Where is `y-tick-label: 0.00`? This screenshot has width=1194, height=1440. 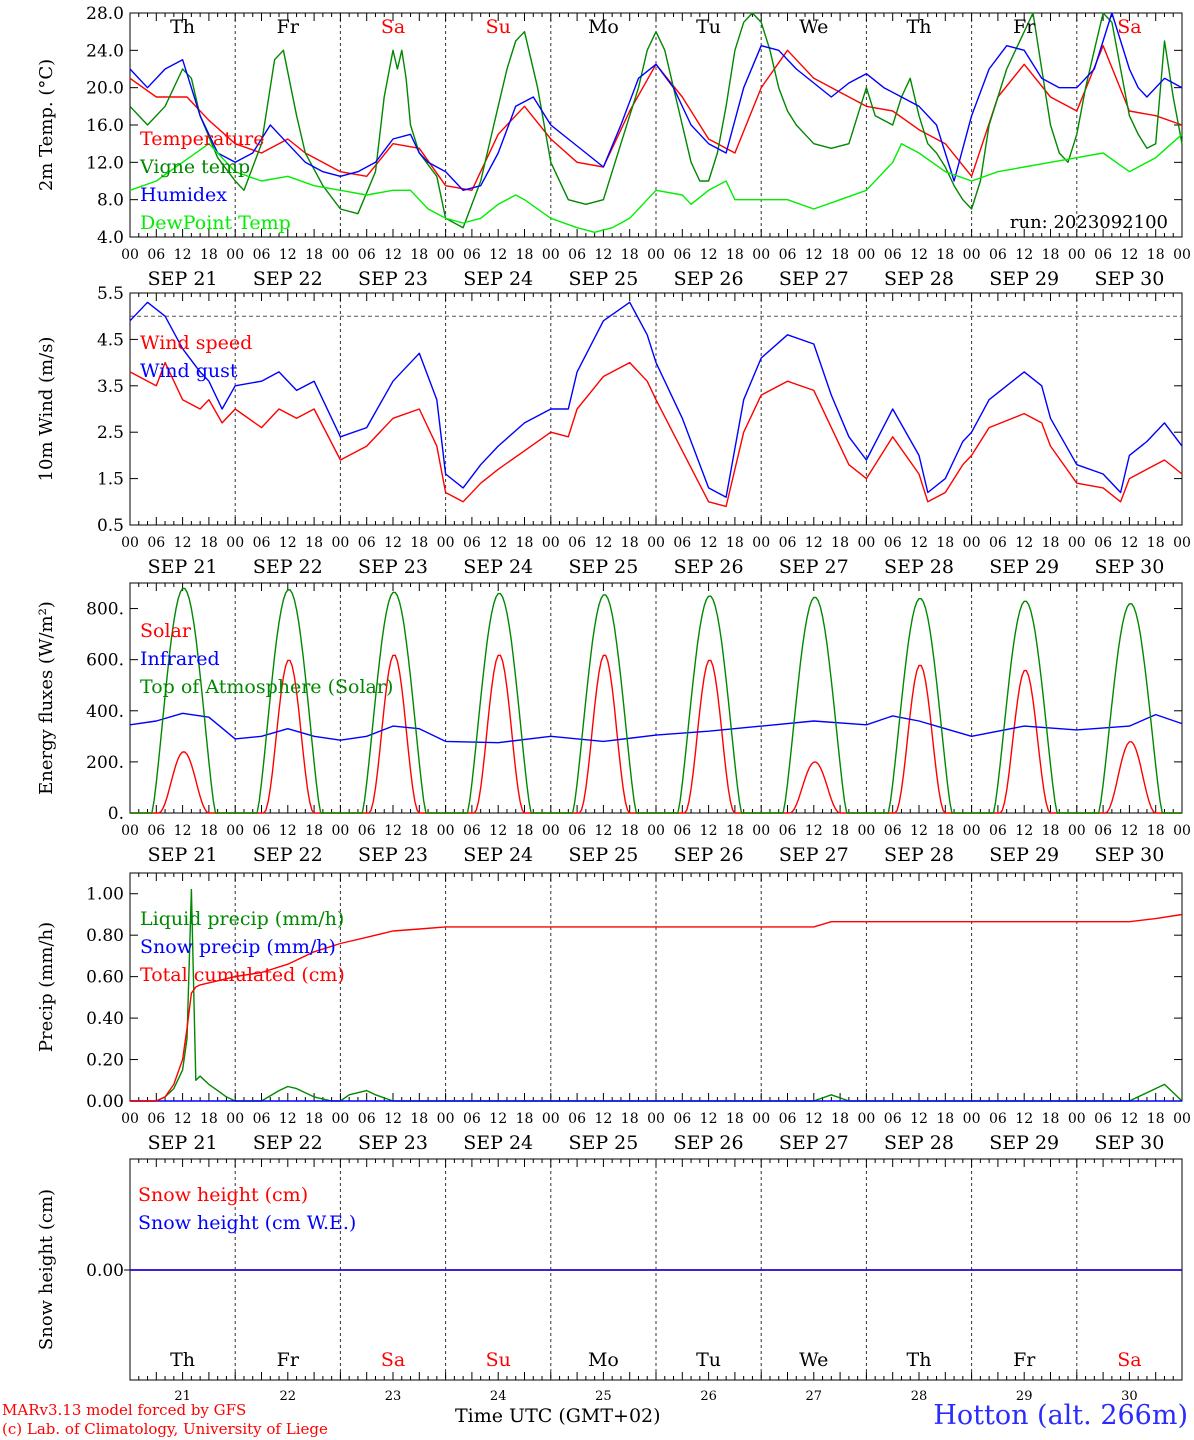 y-tick-label: 0.00 is located at coordinates (105, 1102).